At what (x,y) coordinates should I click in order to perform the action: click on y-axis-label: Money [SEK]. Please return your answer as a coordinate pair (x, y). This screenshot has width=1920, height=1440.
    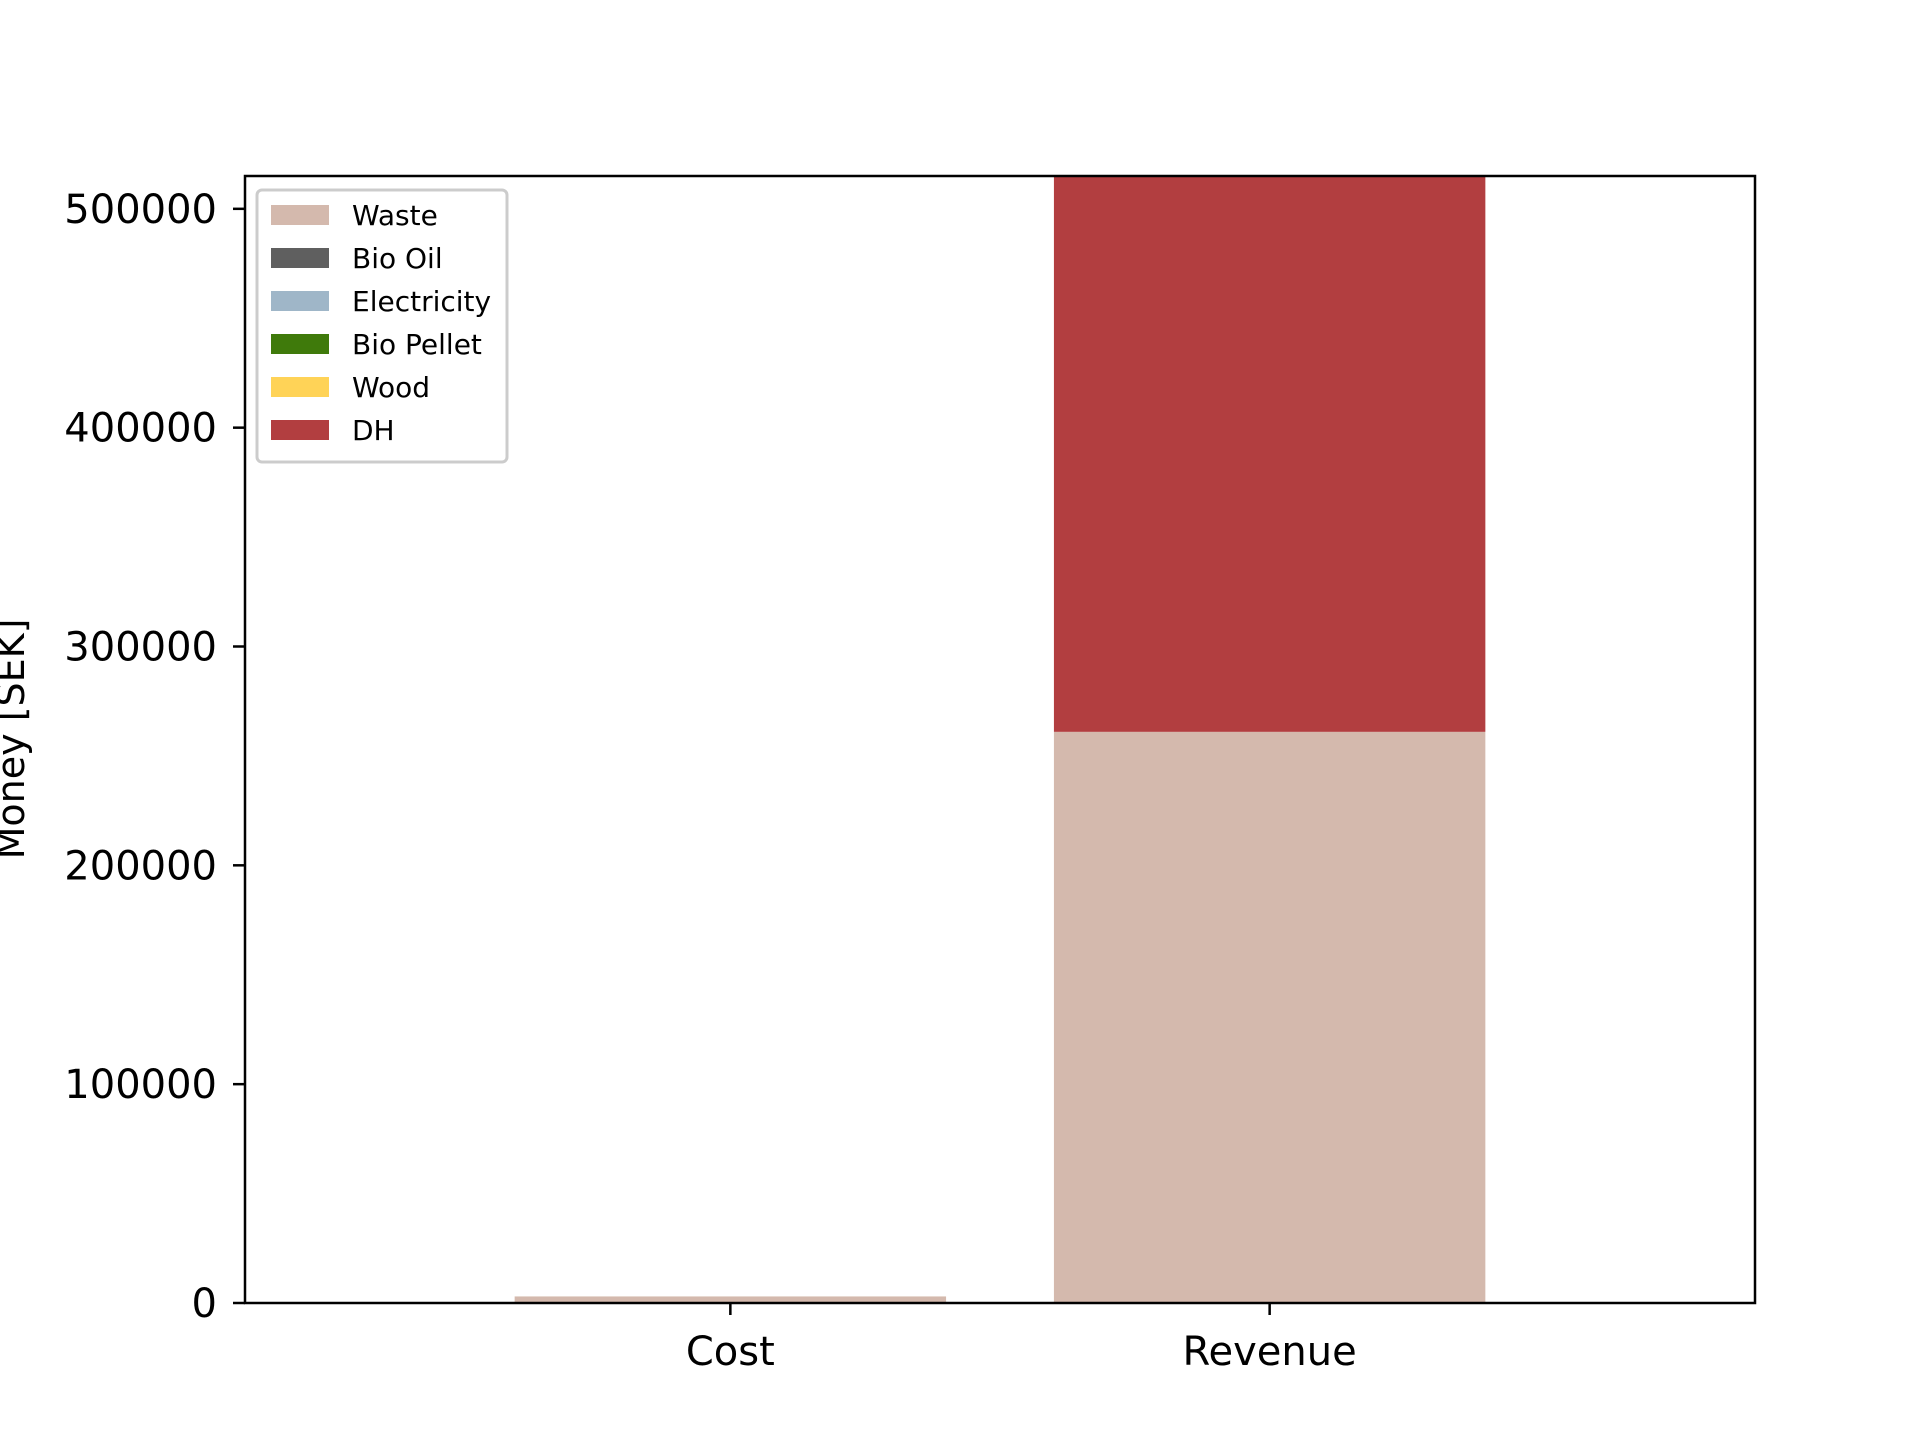
    Looking at the image, I should click on (16, 739).